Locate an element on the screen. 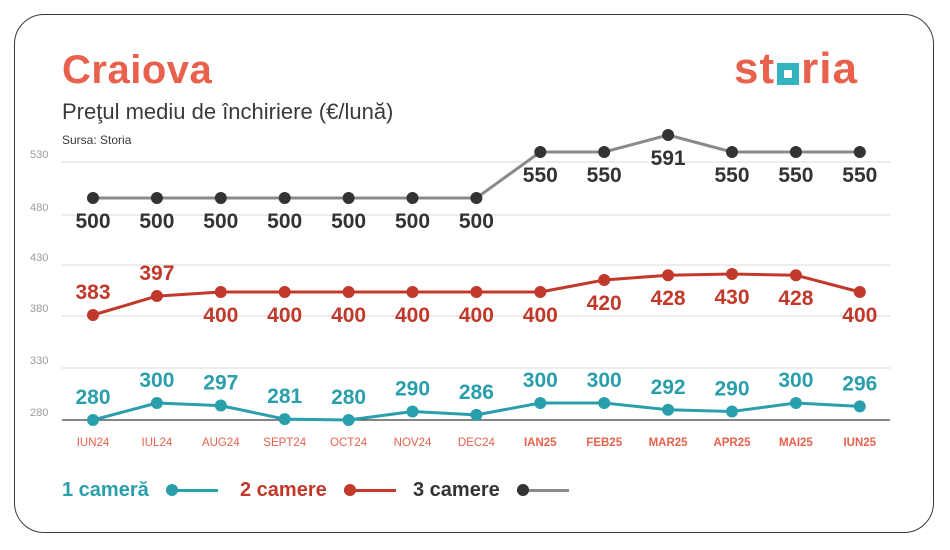 The height and width of the screenshot is (550, 950). data-point-one-room-iul24 is located at coordinates (156, 403).